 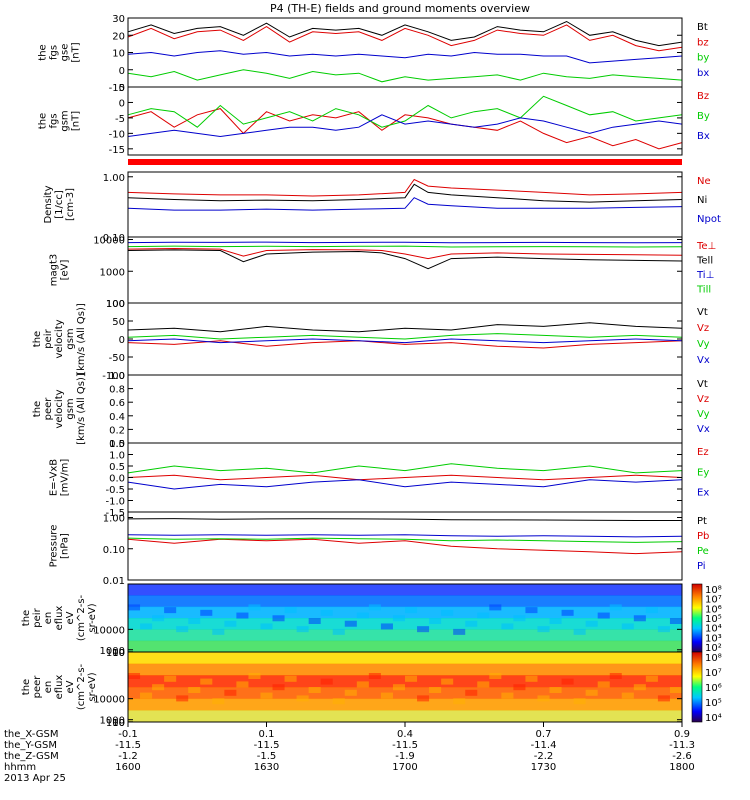 What do you see at coordinates (60, 52) in the screenshot?
I see `y-axis-label: the fgs gse [nT]` at bounding box center [60, 52].